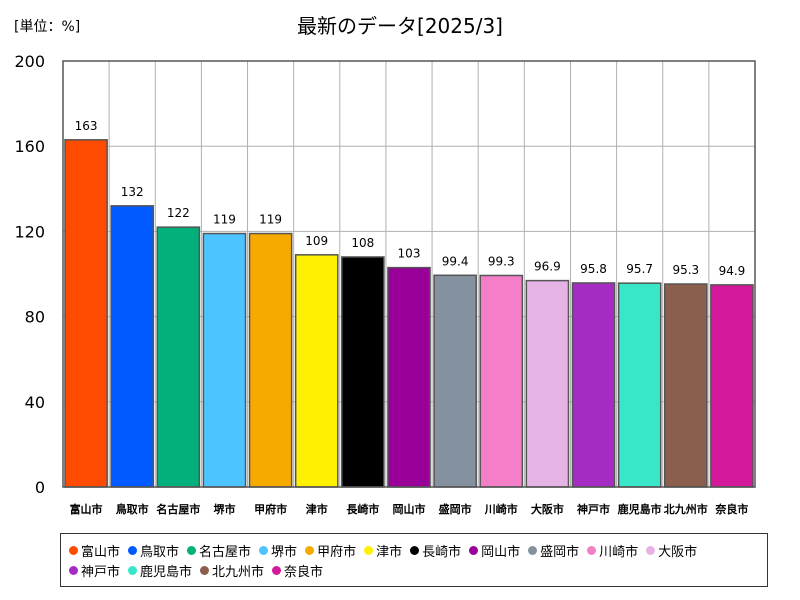 The height and width of the screenshot is (600, 800). I want to click on legend-item: 川崎市, so click(612, 550).